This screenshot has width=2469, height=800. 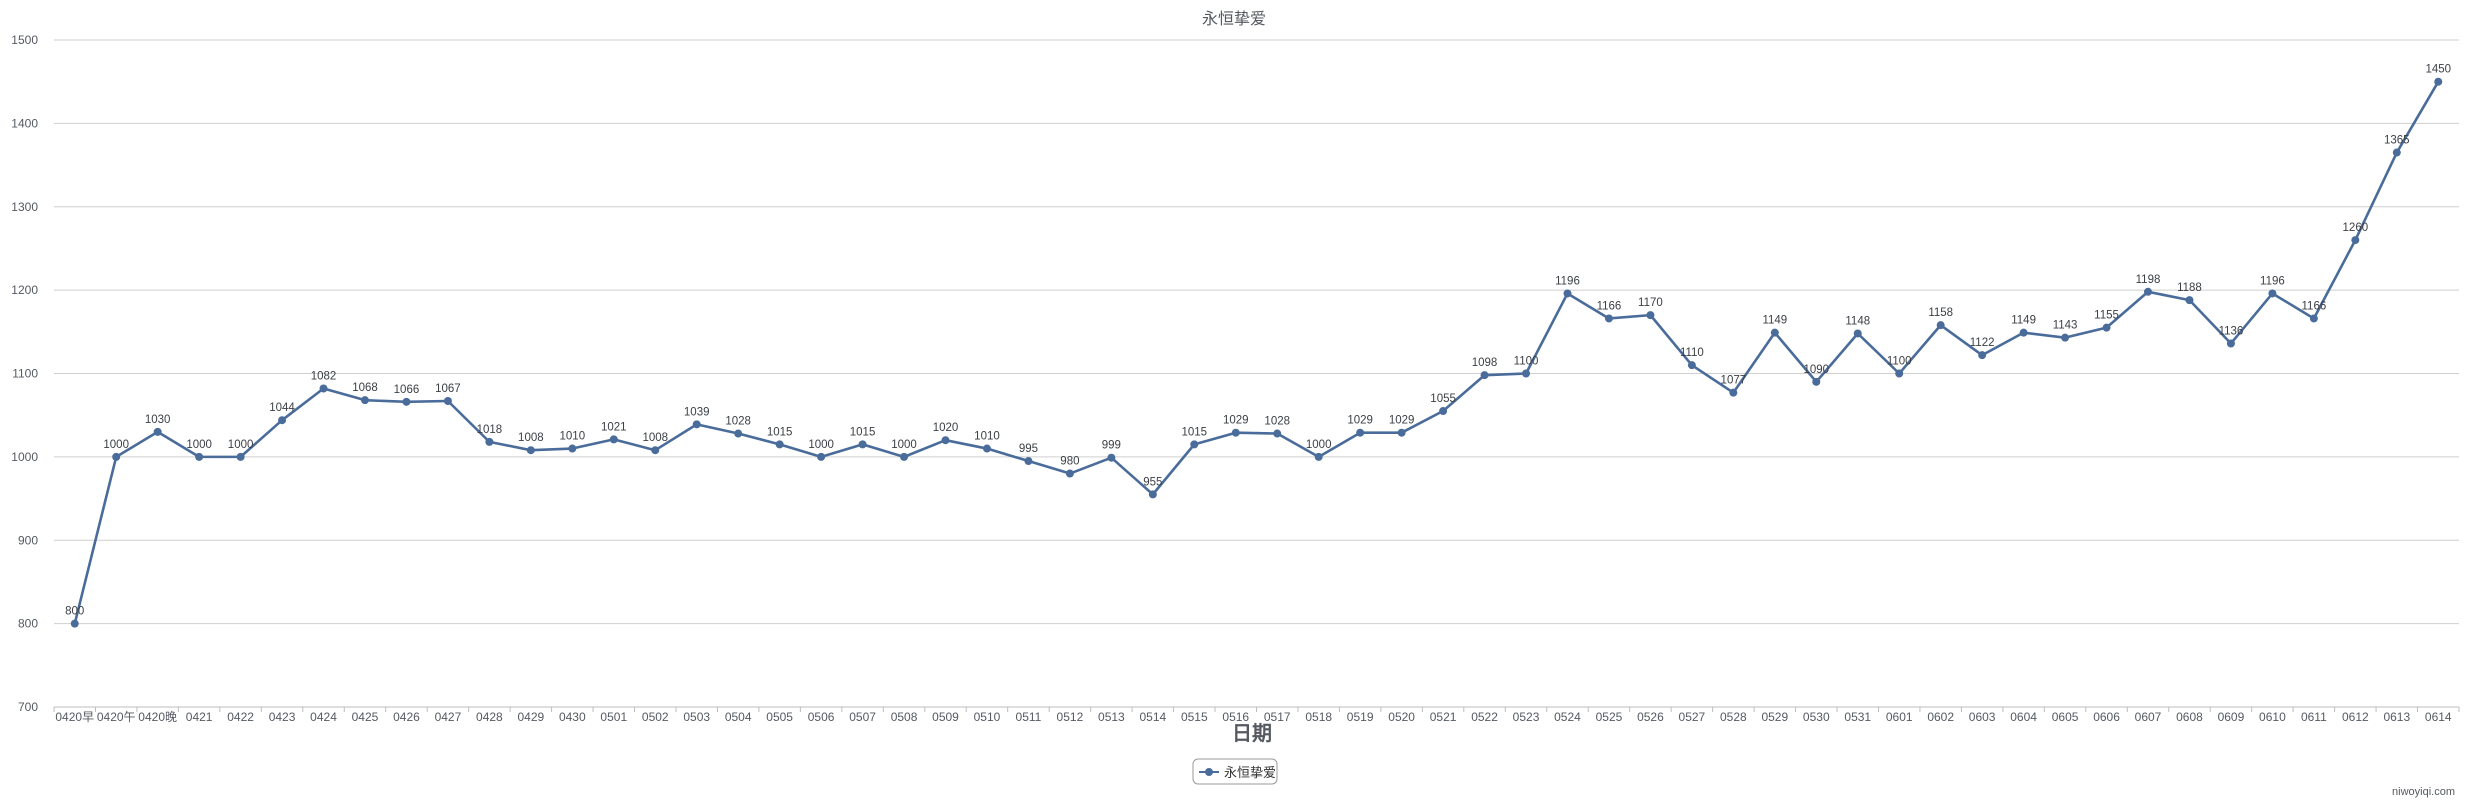 What do you see at coordinates (1235, 771) in the screenshot?
I see `legend: 永恒挚爱` at bounding box center [1235, 771].